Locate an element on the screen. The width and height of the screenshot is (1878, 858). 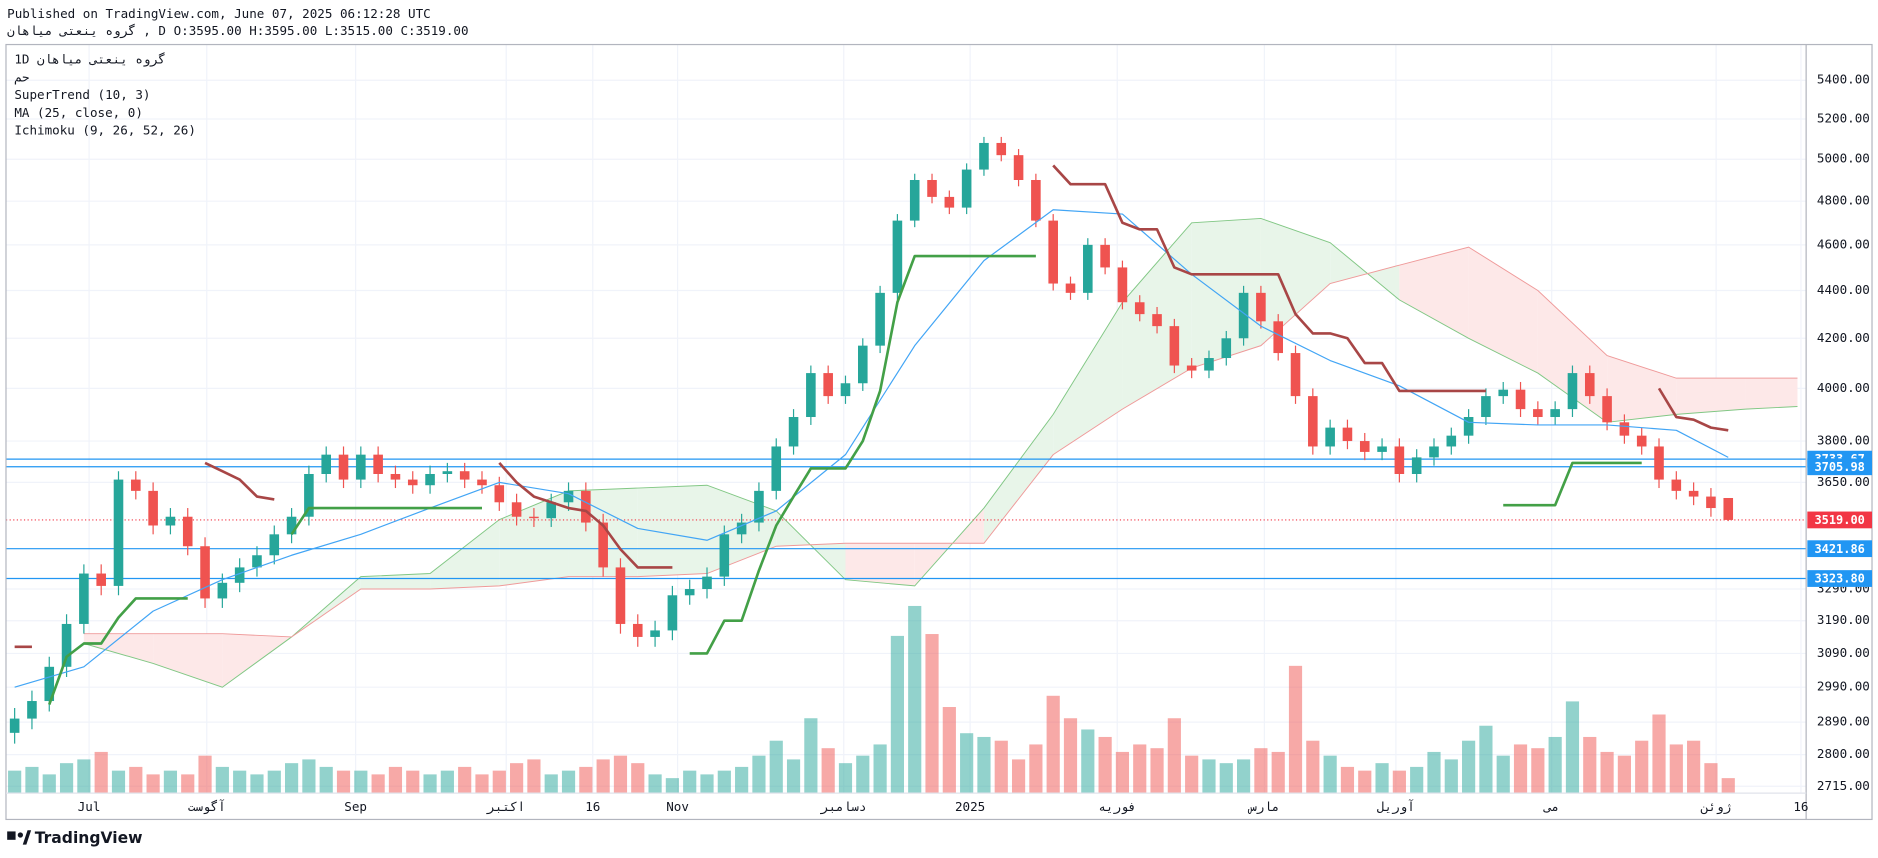
supertrend-down is located at coordinates (239, 481).